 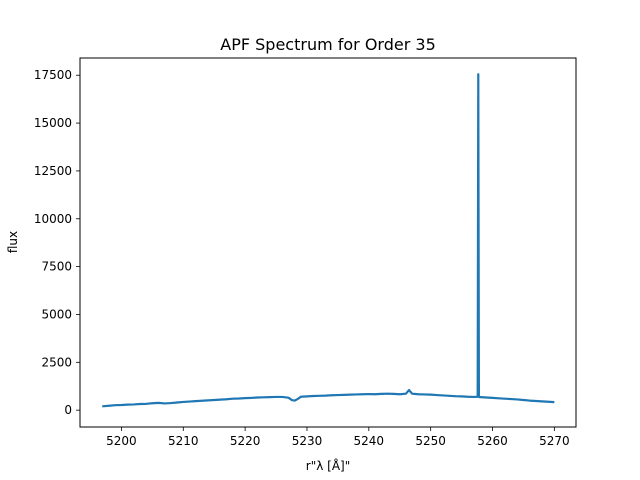 What do you see at coordinates (338, 437) in the screenshot?
I see `x-axis-ticks: 5200 5210 5220 5230 5240 5250 5260 5270` at bounding box center [338, 437].